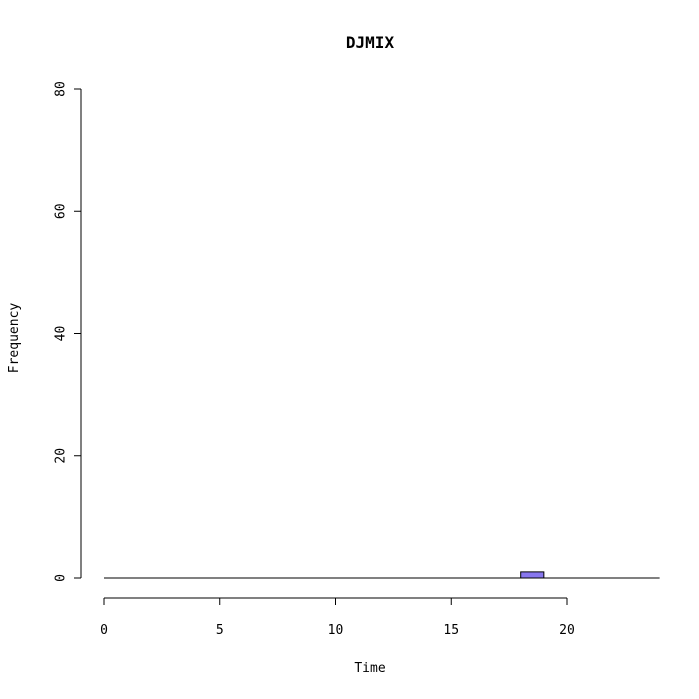 Image resolution: width=699 pixels, height=699 pixels. I want to click on x-axis: 0 5 10 15 20, so click(337, 617).